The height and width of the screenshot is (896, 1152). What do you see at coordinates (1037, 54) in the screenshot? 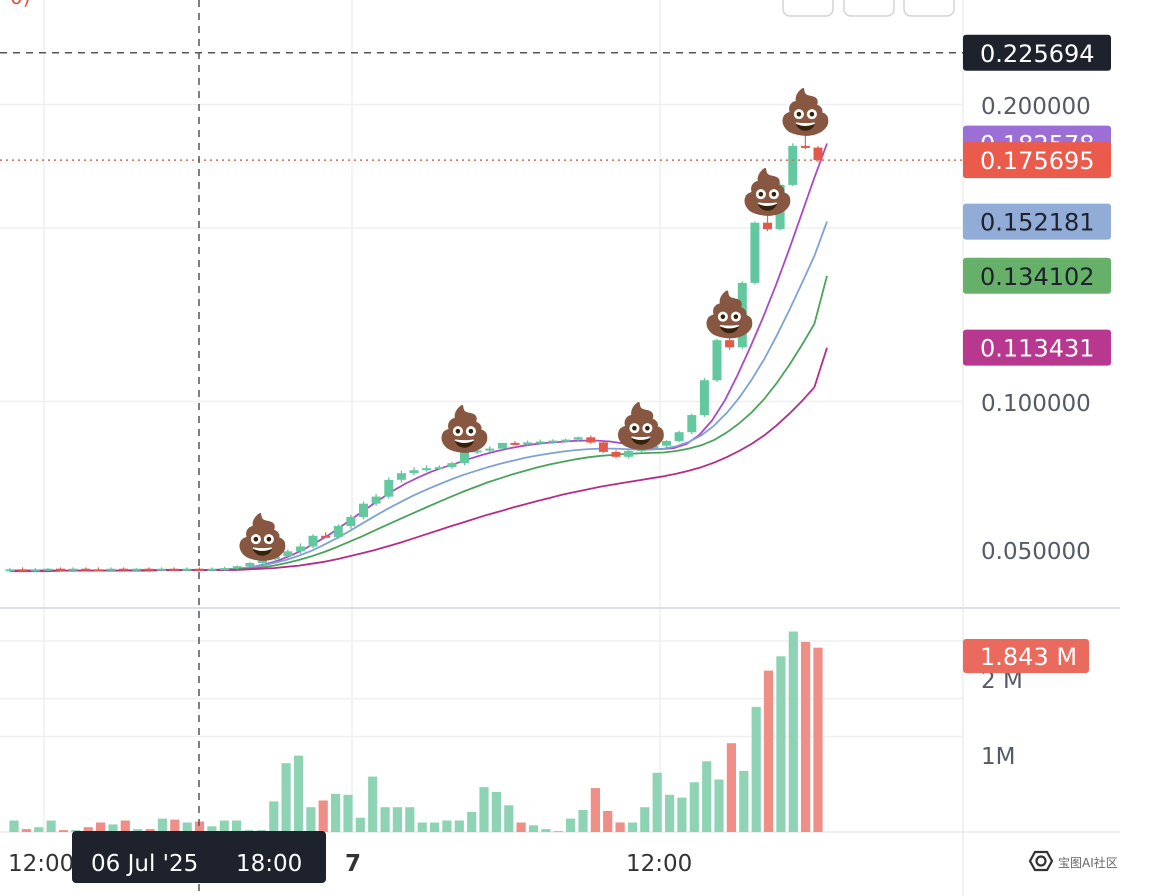
I see `svg-text: 0.225694` at bounding box center [1037, 54].